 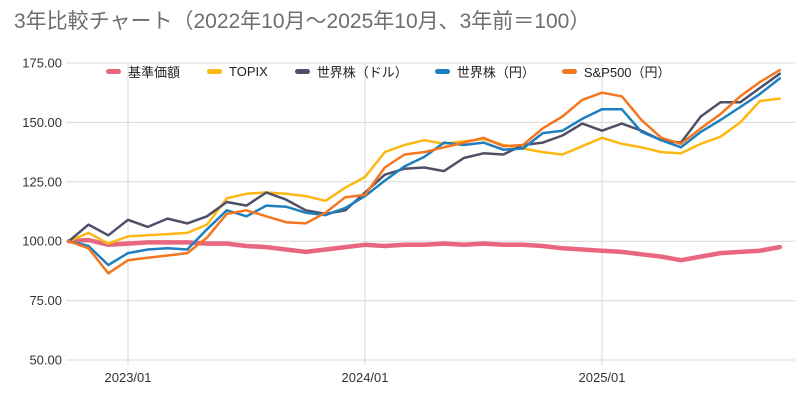 What do you see at coordinates (602, 377) in the screenshot?
I see `x-axis-tick-label: 2025/01` at bounding box center [602, 377].